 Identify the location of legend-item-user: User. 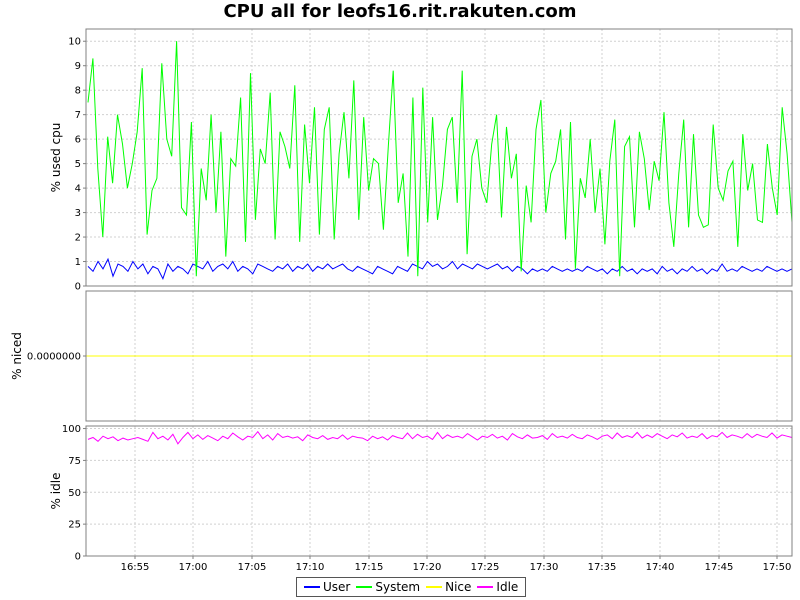
(327, 587).